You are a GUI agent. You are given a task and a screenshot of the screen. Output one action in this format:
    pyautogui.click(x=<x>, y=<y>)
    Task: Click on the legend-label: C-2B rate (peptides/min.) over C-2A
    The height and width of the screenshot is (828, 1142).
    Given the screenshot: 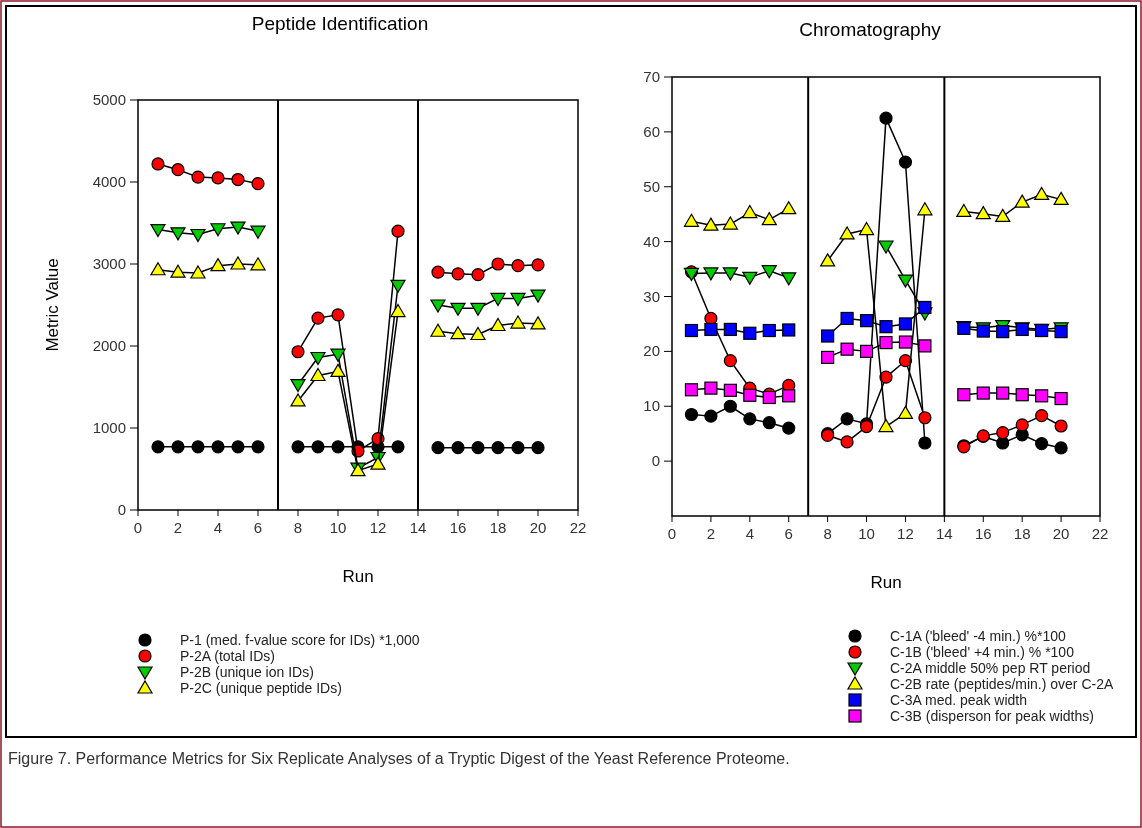 What is the action you would take?
    pyautogui.click(x=1002, y=684)
    